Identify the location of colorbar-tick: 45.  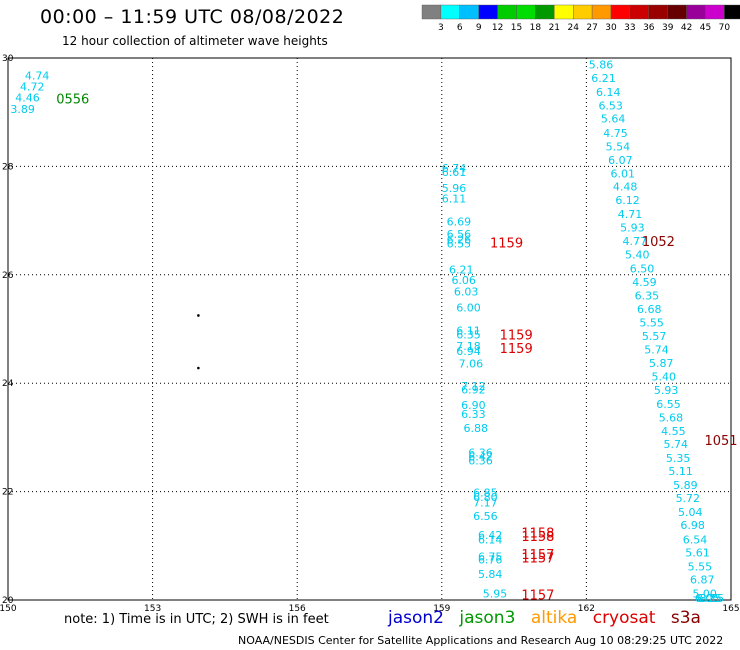
(705, 28).